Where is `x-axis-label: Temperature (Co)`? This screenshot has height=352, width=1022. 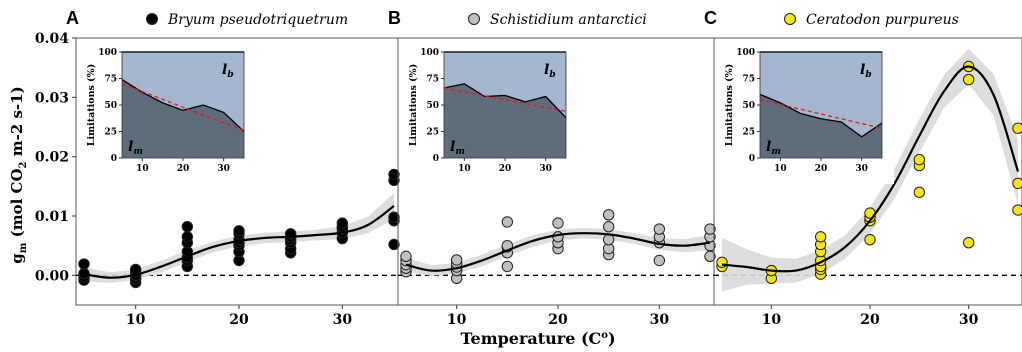
x-axis-label: Temperature (Co) is located at coordinates (537, 338).